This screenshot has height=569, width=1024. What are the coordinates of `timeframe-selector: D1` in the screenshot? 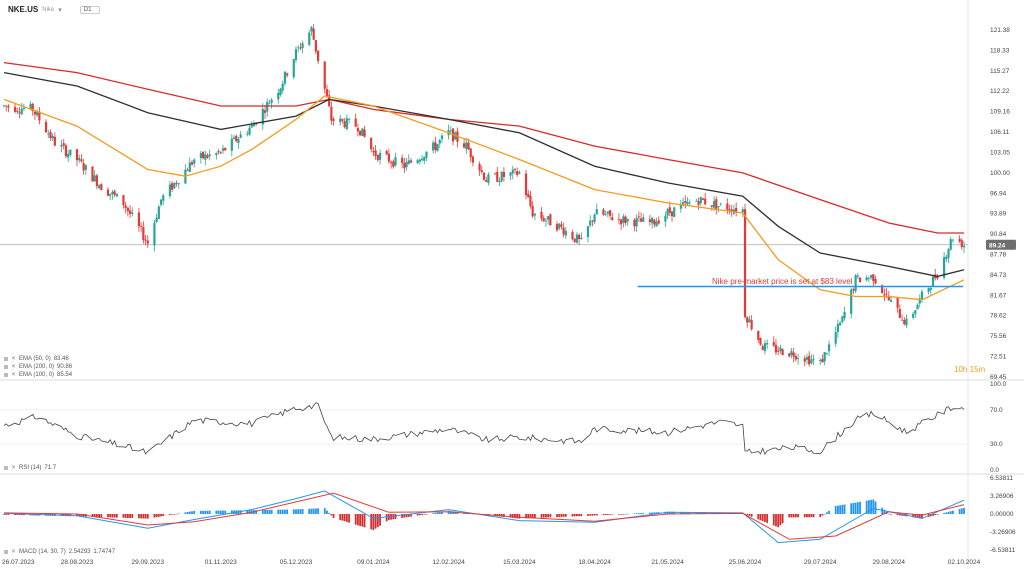 It's located at (90, 9).